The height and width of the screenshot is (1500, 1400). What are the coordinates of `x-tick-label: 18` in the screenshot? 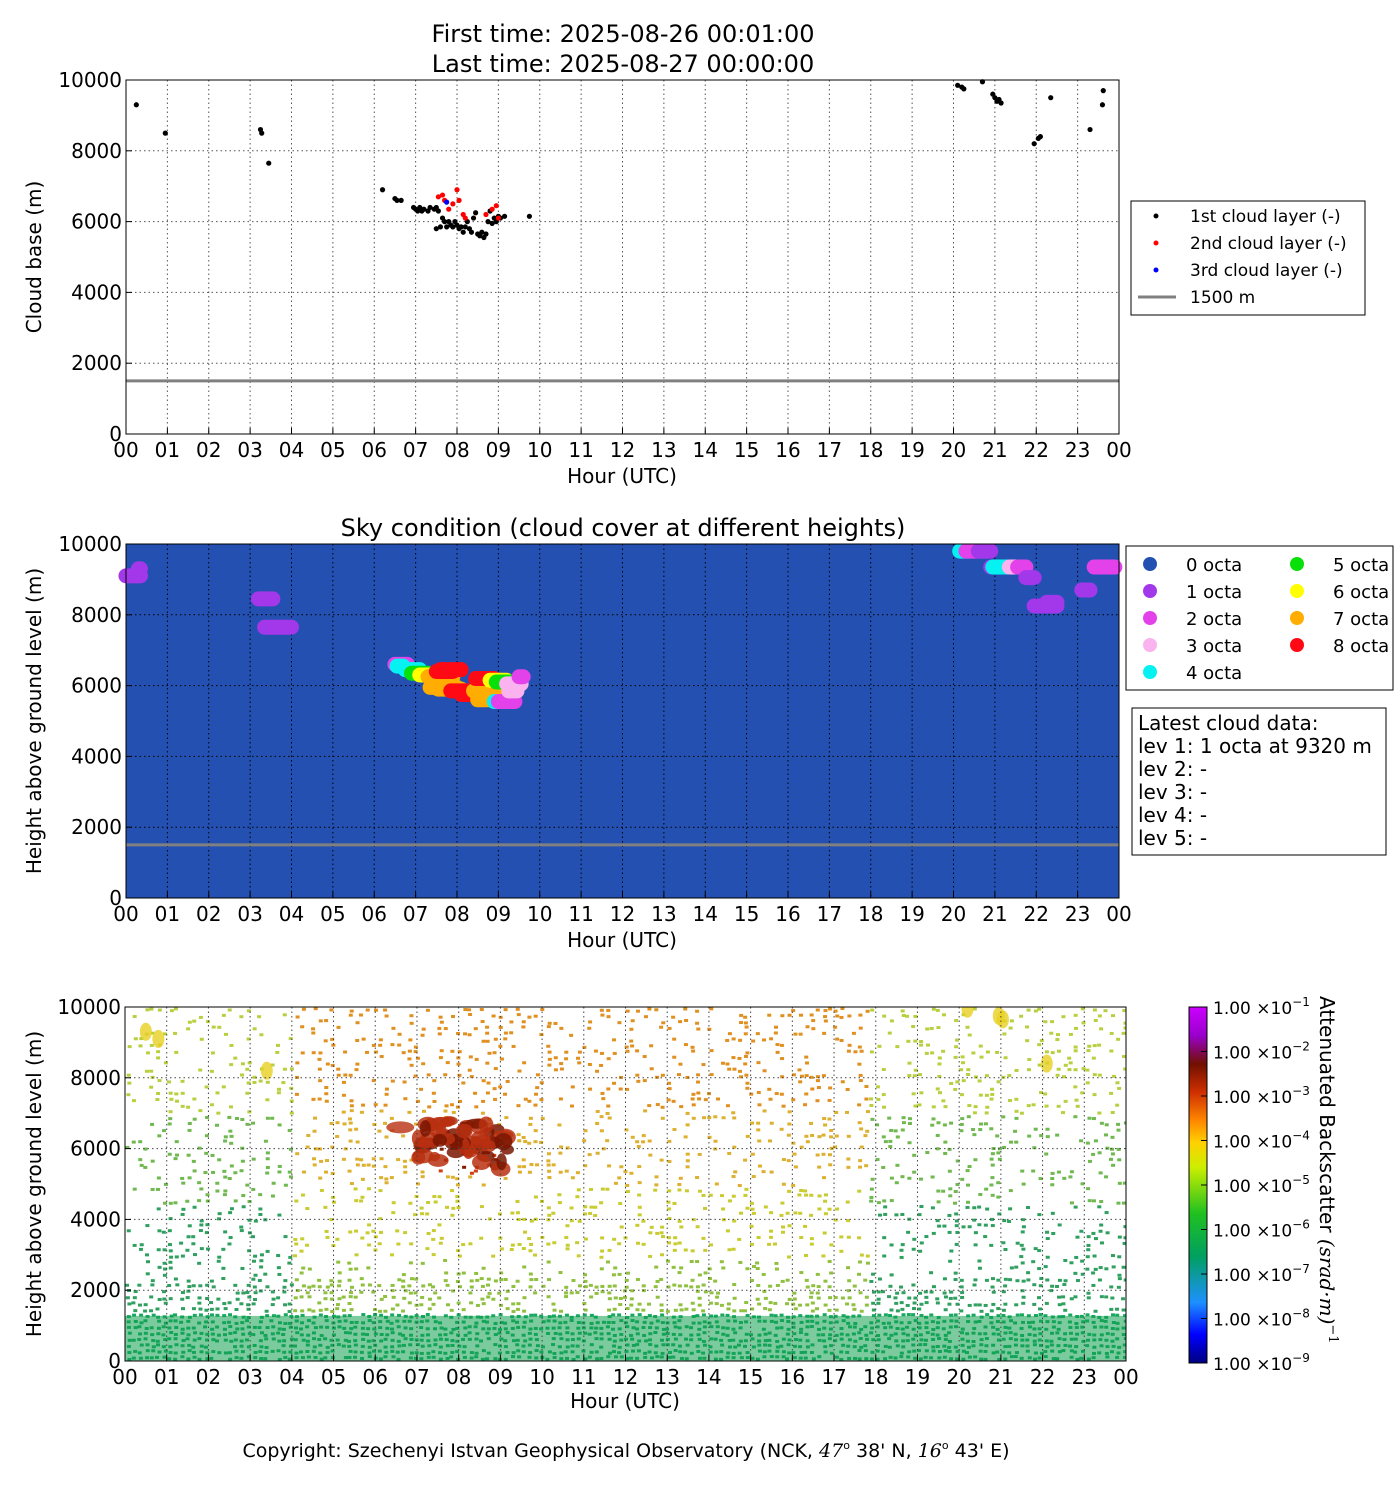 It's located at (875, 1377).